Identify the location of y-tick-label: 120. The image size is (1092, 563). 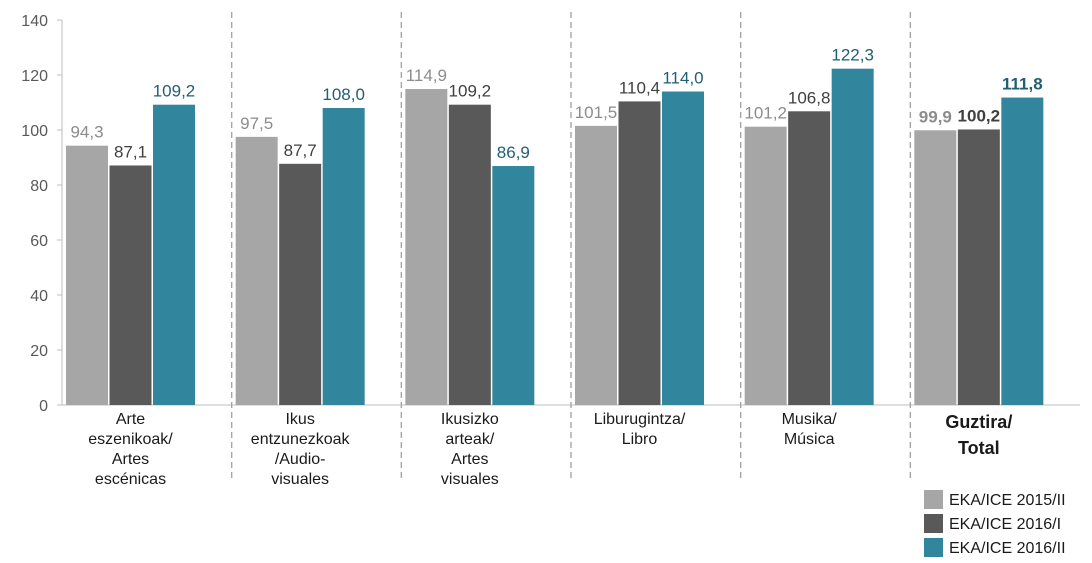
(34, 76).